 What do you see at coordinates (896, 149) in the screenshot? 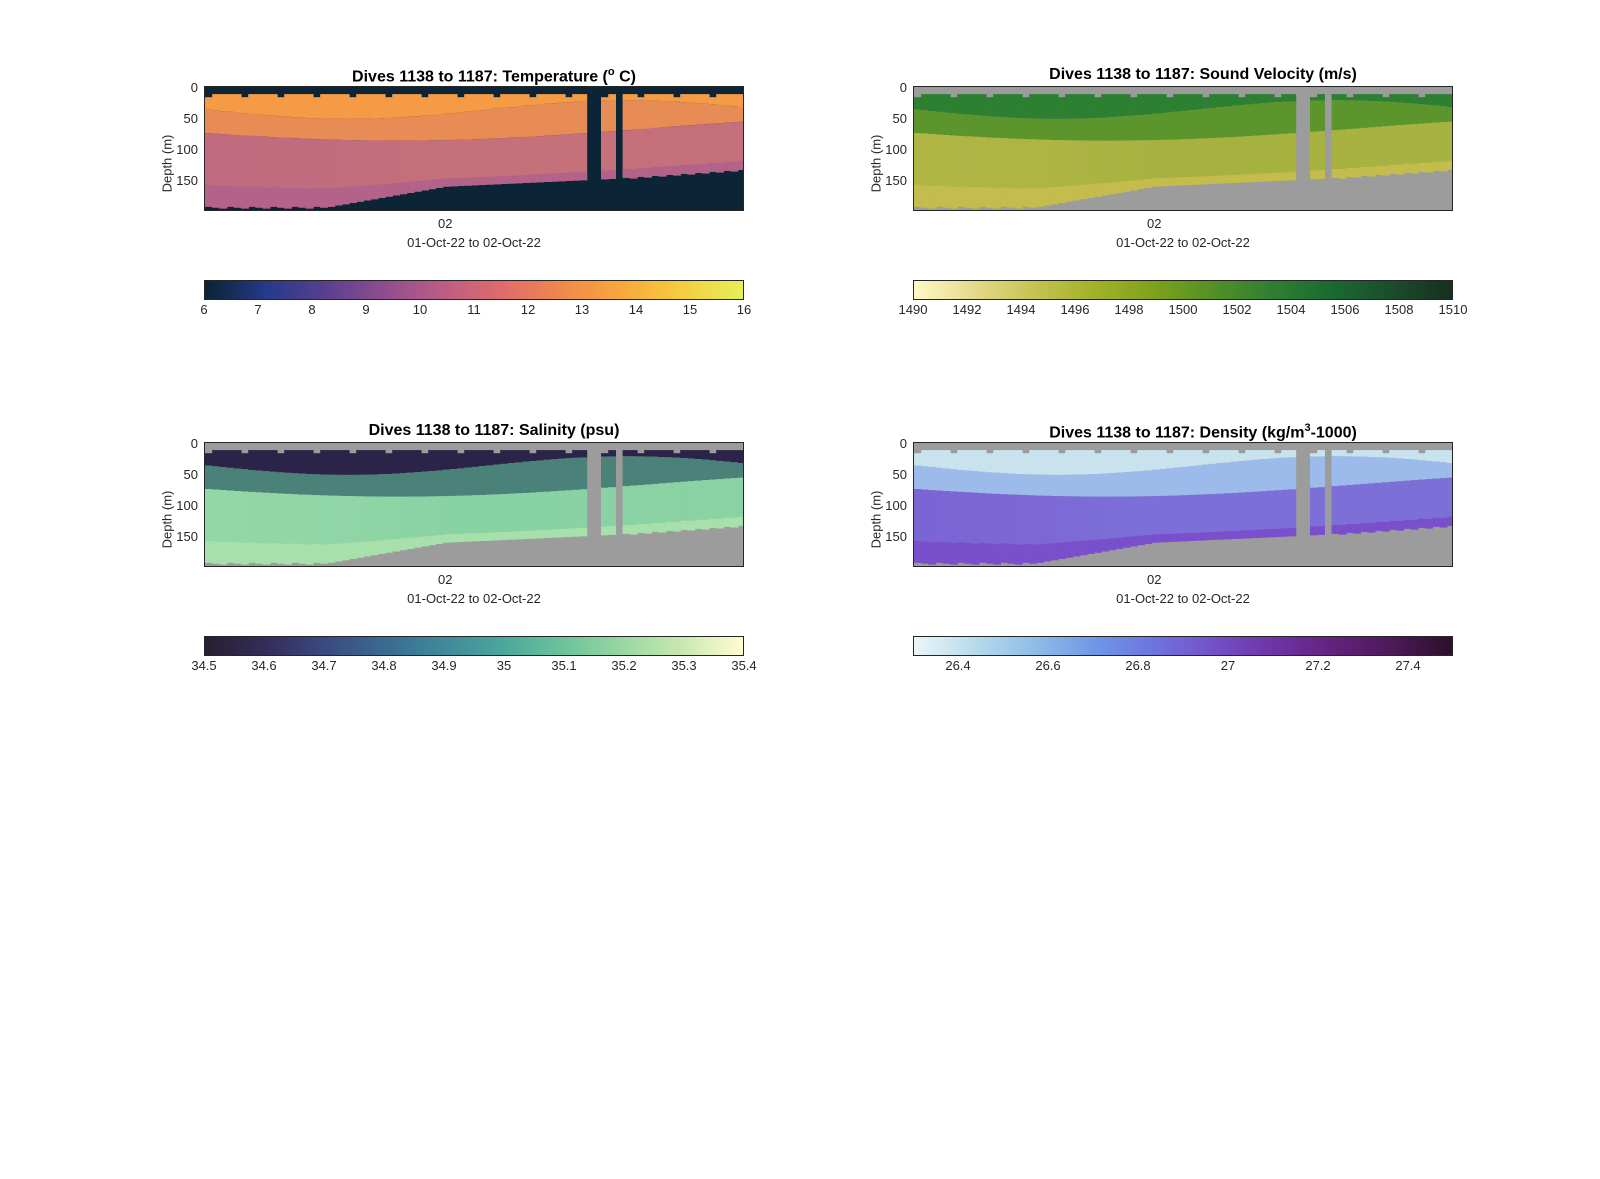
I see `y-tick-label: 100` at bounding box center [896, 149].